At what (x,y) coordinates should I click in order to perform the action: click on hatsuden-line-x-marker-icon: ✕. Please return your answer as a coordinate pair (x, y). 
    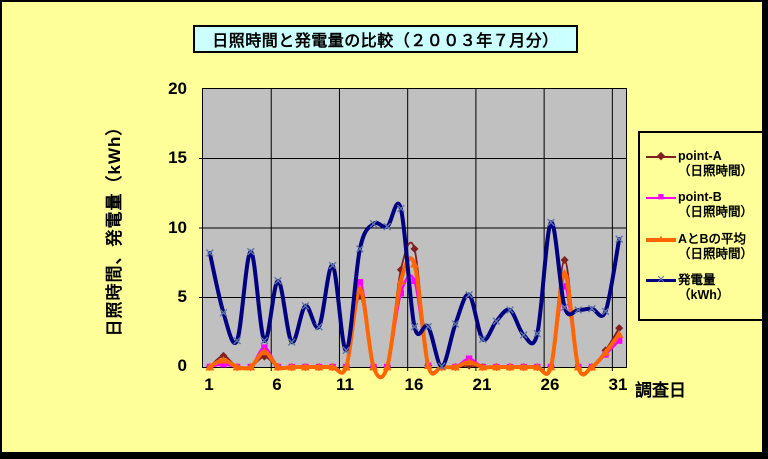
    Looking at the image, I should click on (661, 280).